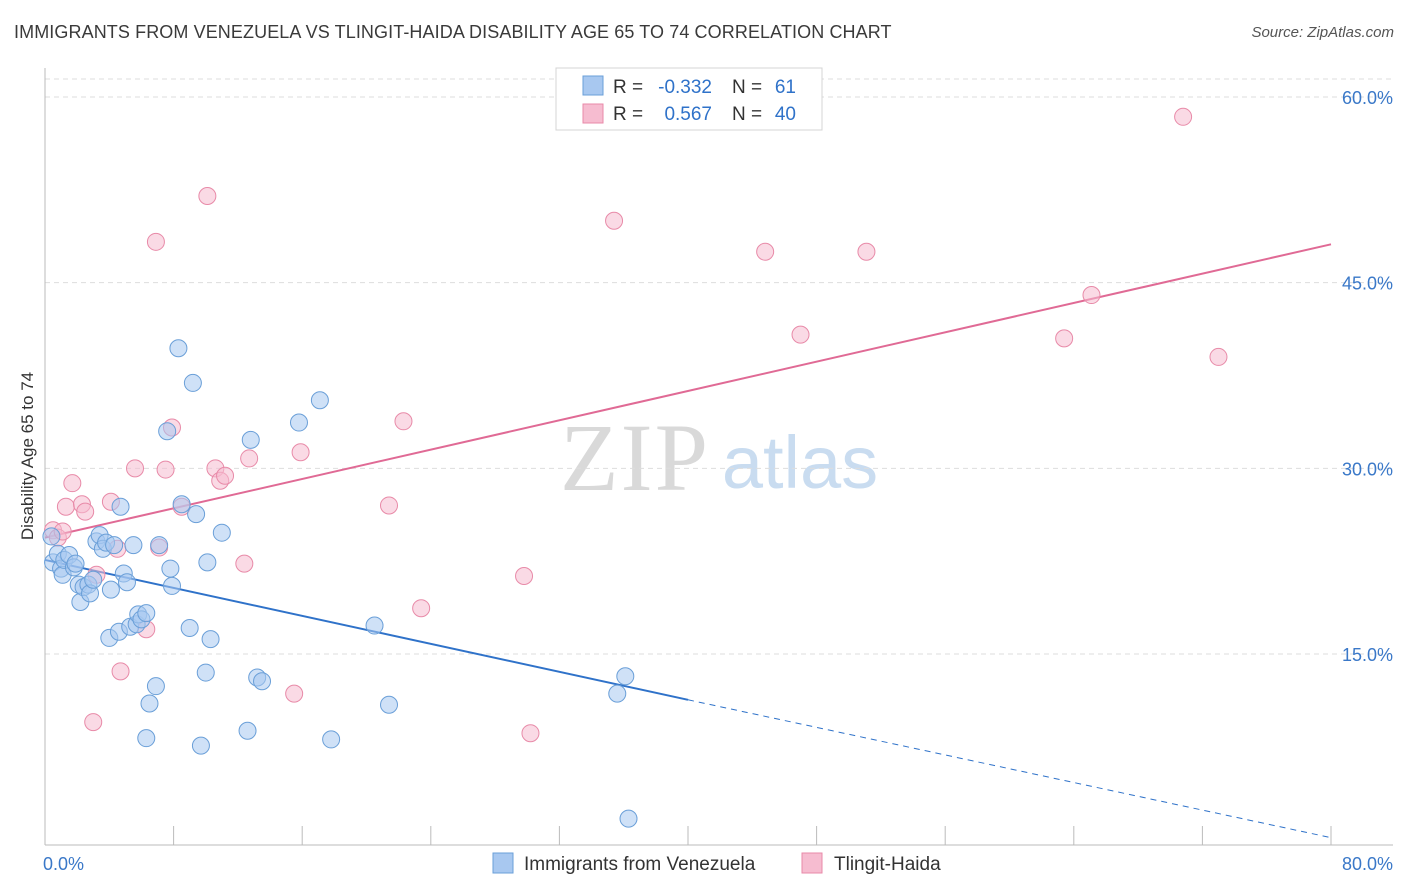  What do you see at coordinates (593, 85) in the screenshot?
I see `legend-swatch-venezuela` at bounding box center [593, 85].